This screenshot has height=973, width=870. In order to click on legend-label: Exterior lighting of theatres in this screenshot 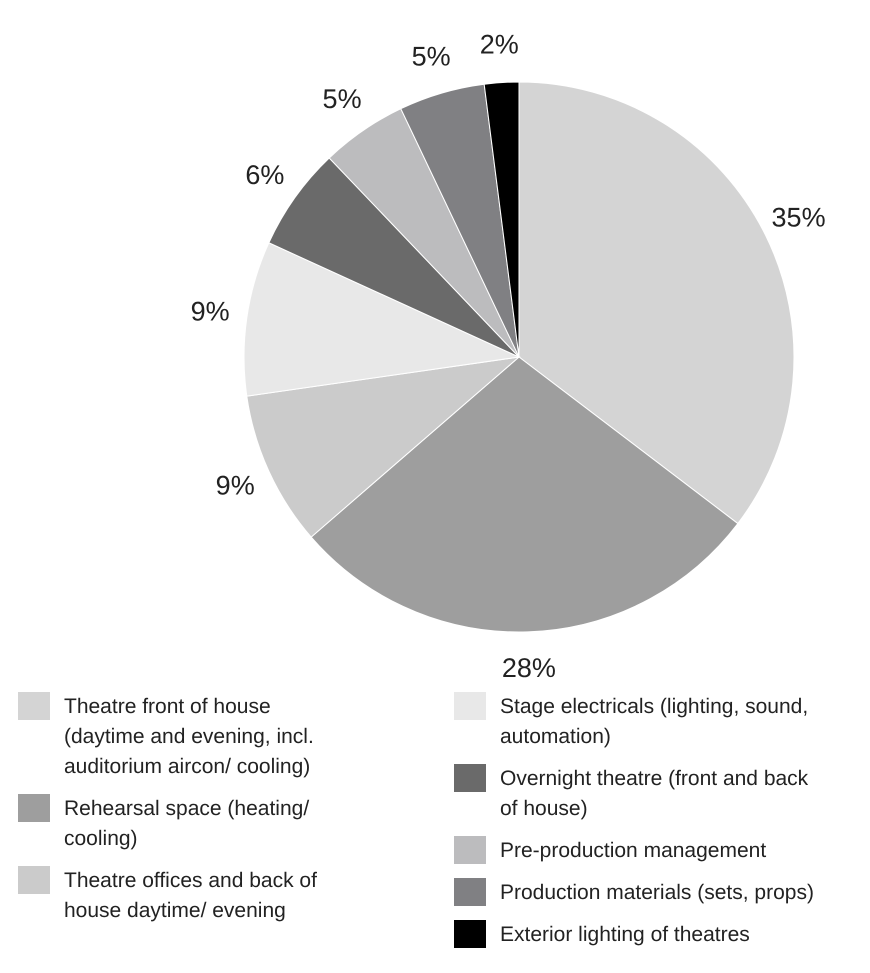, I will do `click(625, 935)`.